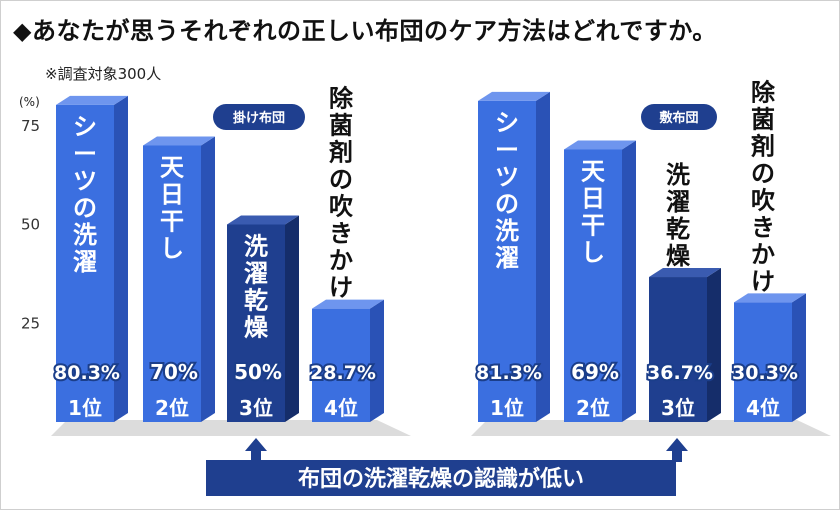 The image size is (840, 511). Describe the element at coordinates (30, 225) in the screenshot. I see `y-tick-label: 50` at that location.